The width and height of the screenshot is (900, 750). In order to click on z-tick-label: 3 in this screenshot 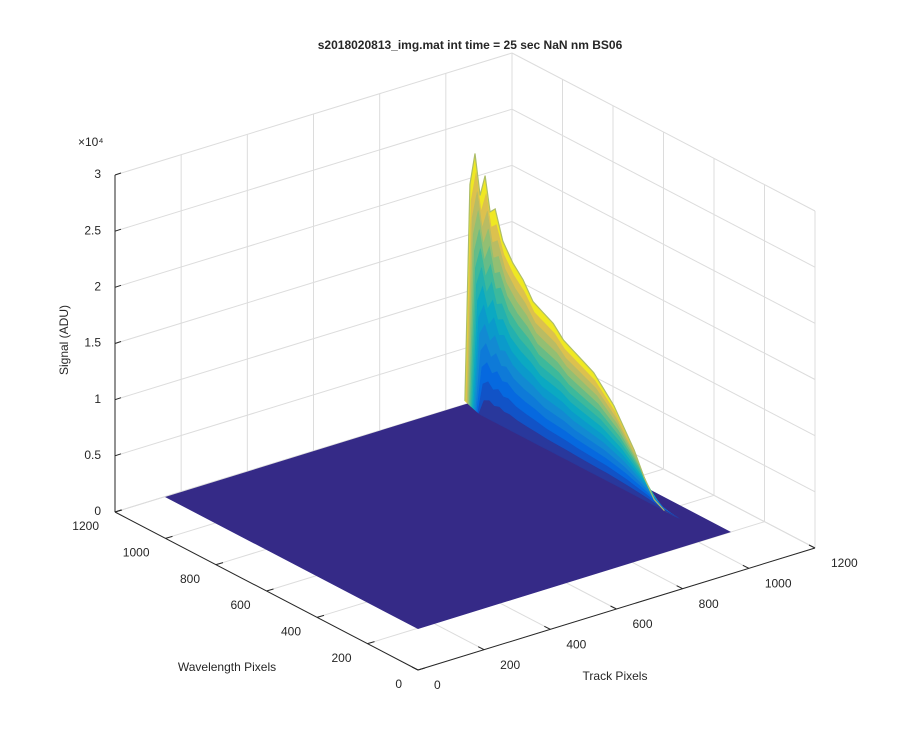, I will do `click(97, 174)`.